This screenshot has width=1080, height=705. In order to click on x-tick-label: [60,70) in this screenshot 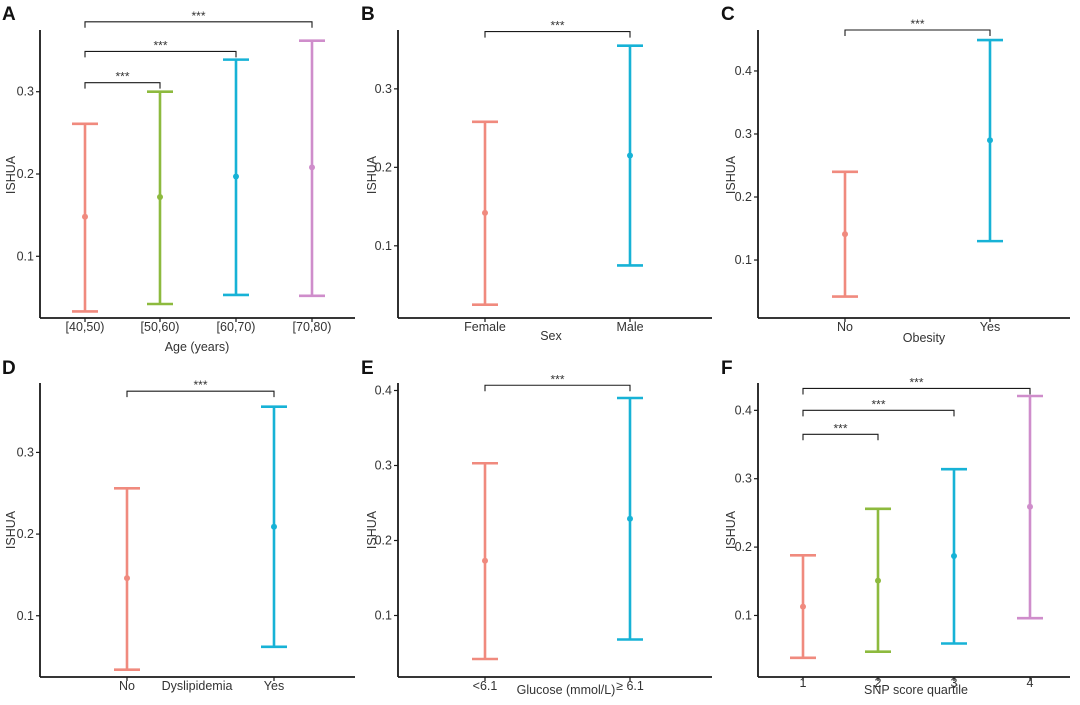, I will do `click(236, 327)`.